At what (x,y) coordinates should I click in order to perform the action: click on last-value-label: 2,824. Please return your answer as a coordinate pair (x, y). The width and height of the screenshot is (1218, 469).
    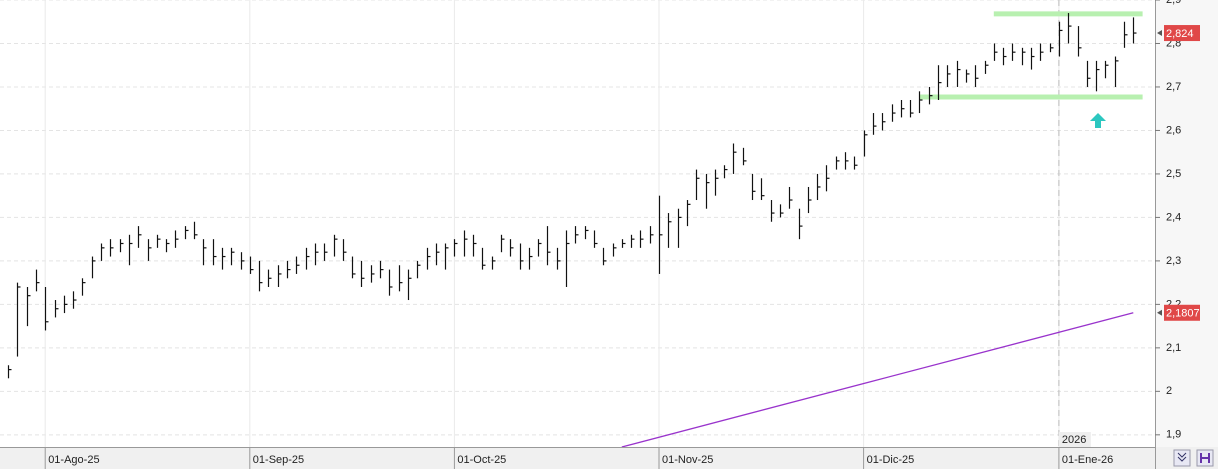
    Looking at the image, I should click on (1180, 34).